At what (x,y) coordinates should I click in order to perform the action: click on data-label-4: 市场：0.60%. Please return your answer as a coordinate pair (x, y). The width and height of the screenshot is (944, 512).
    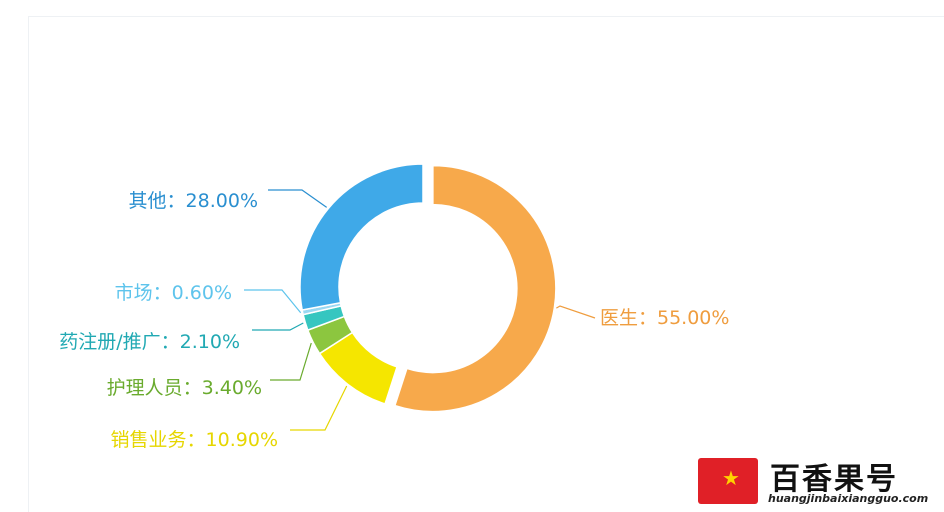
    Looking at the image, I should click on (173, 293).